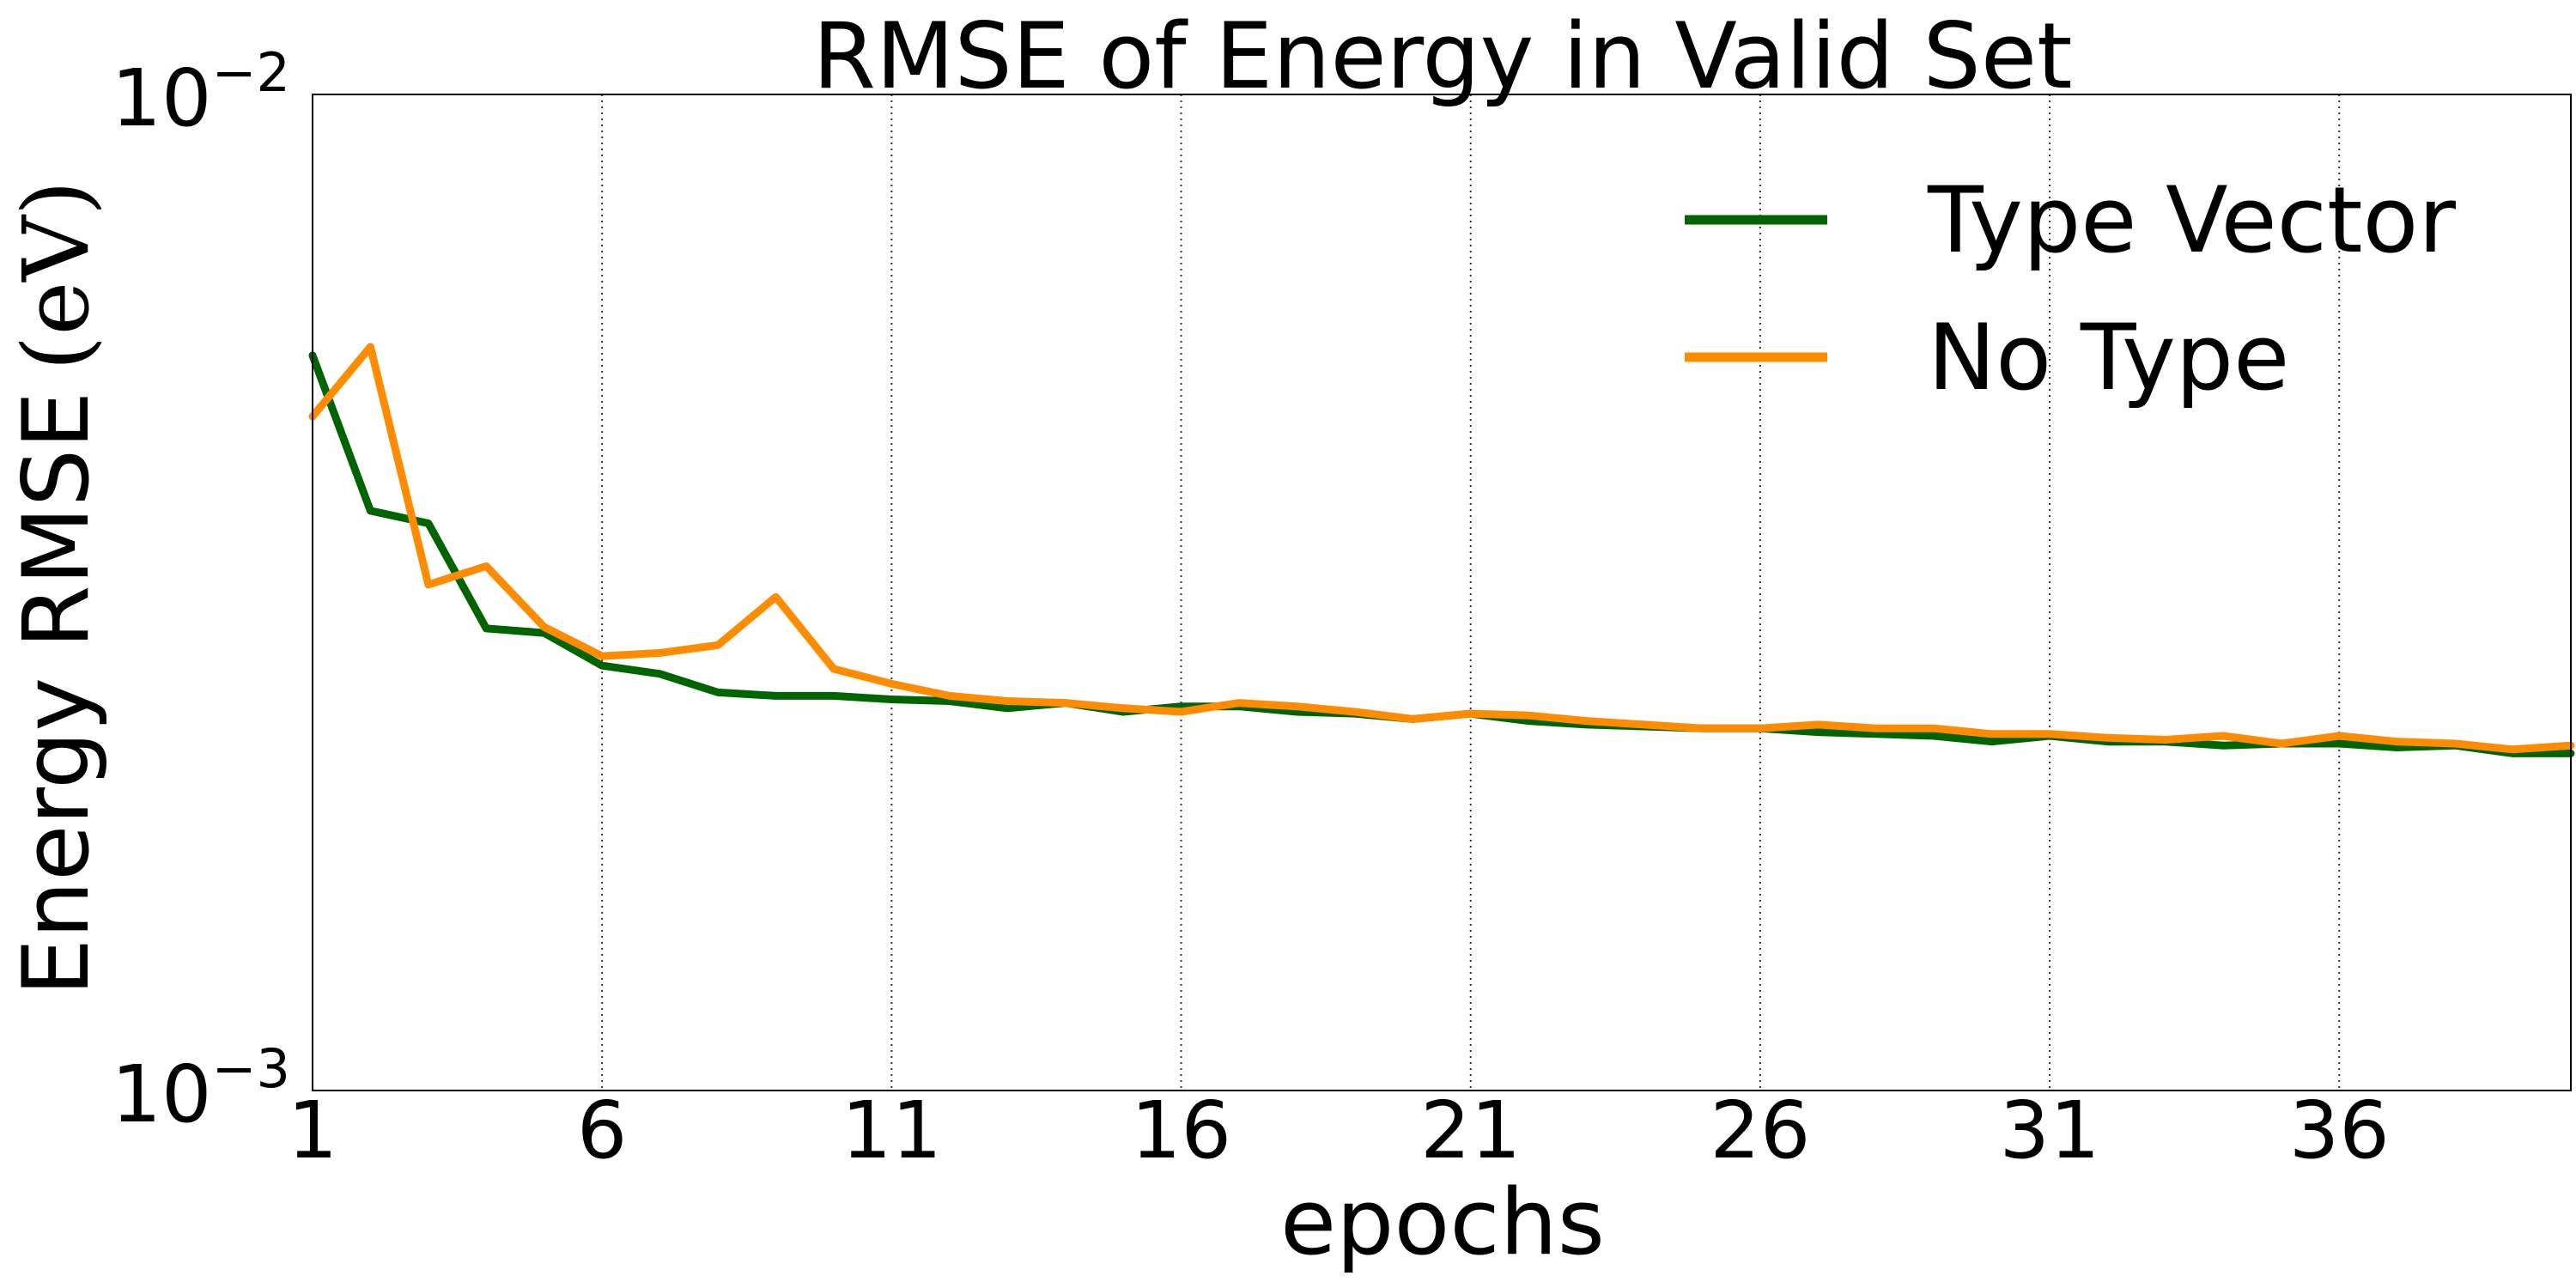 This screenshot has height=1288, width=2576. What do you see at coordinates (1181, 1130) in the screenshot?
I see `x-tick-label: 16` at bounding box center [1181, 1130].